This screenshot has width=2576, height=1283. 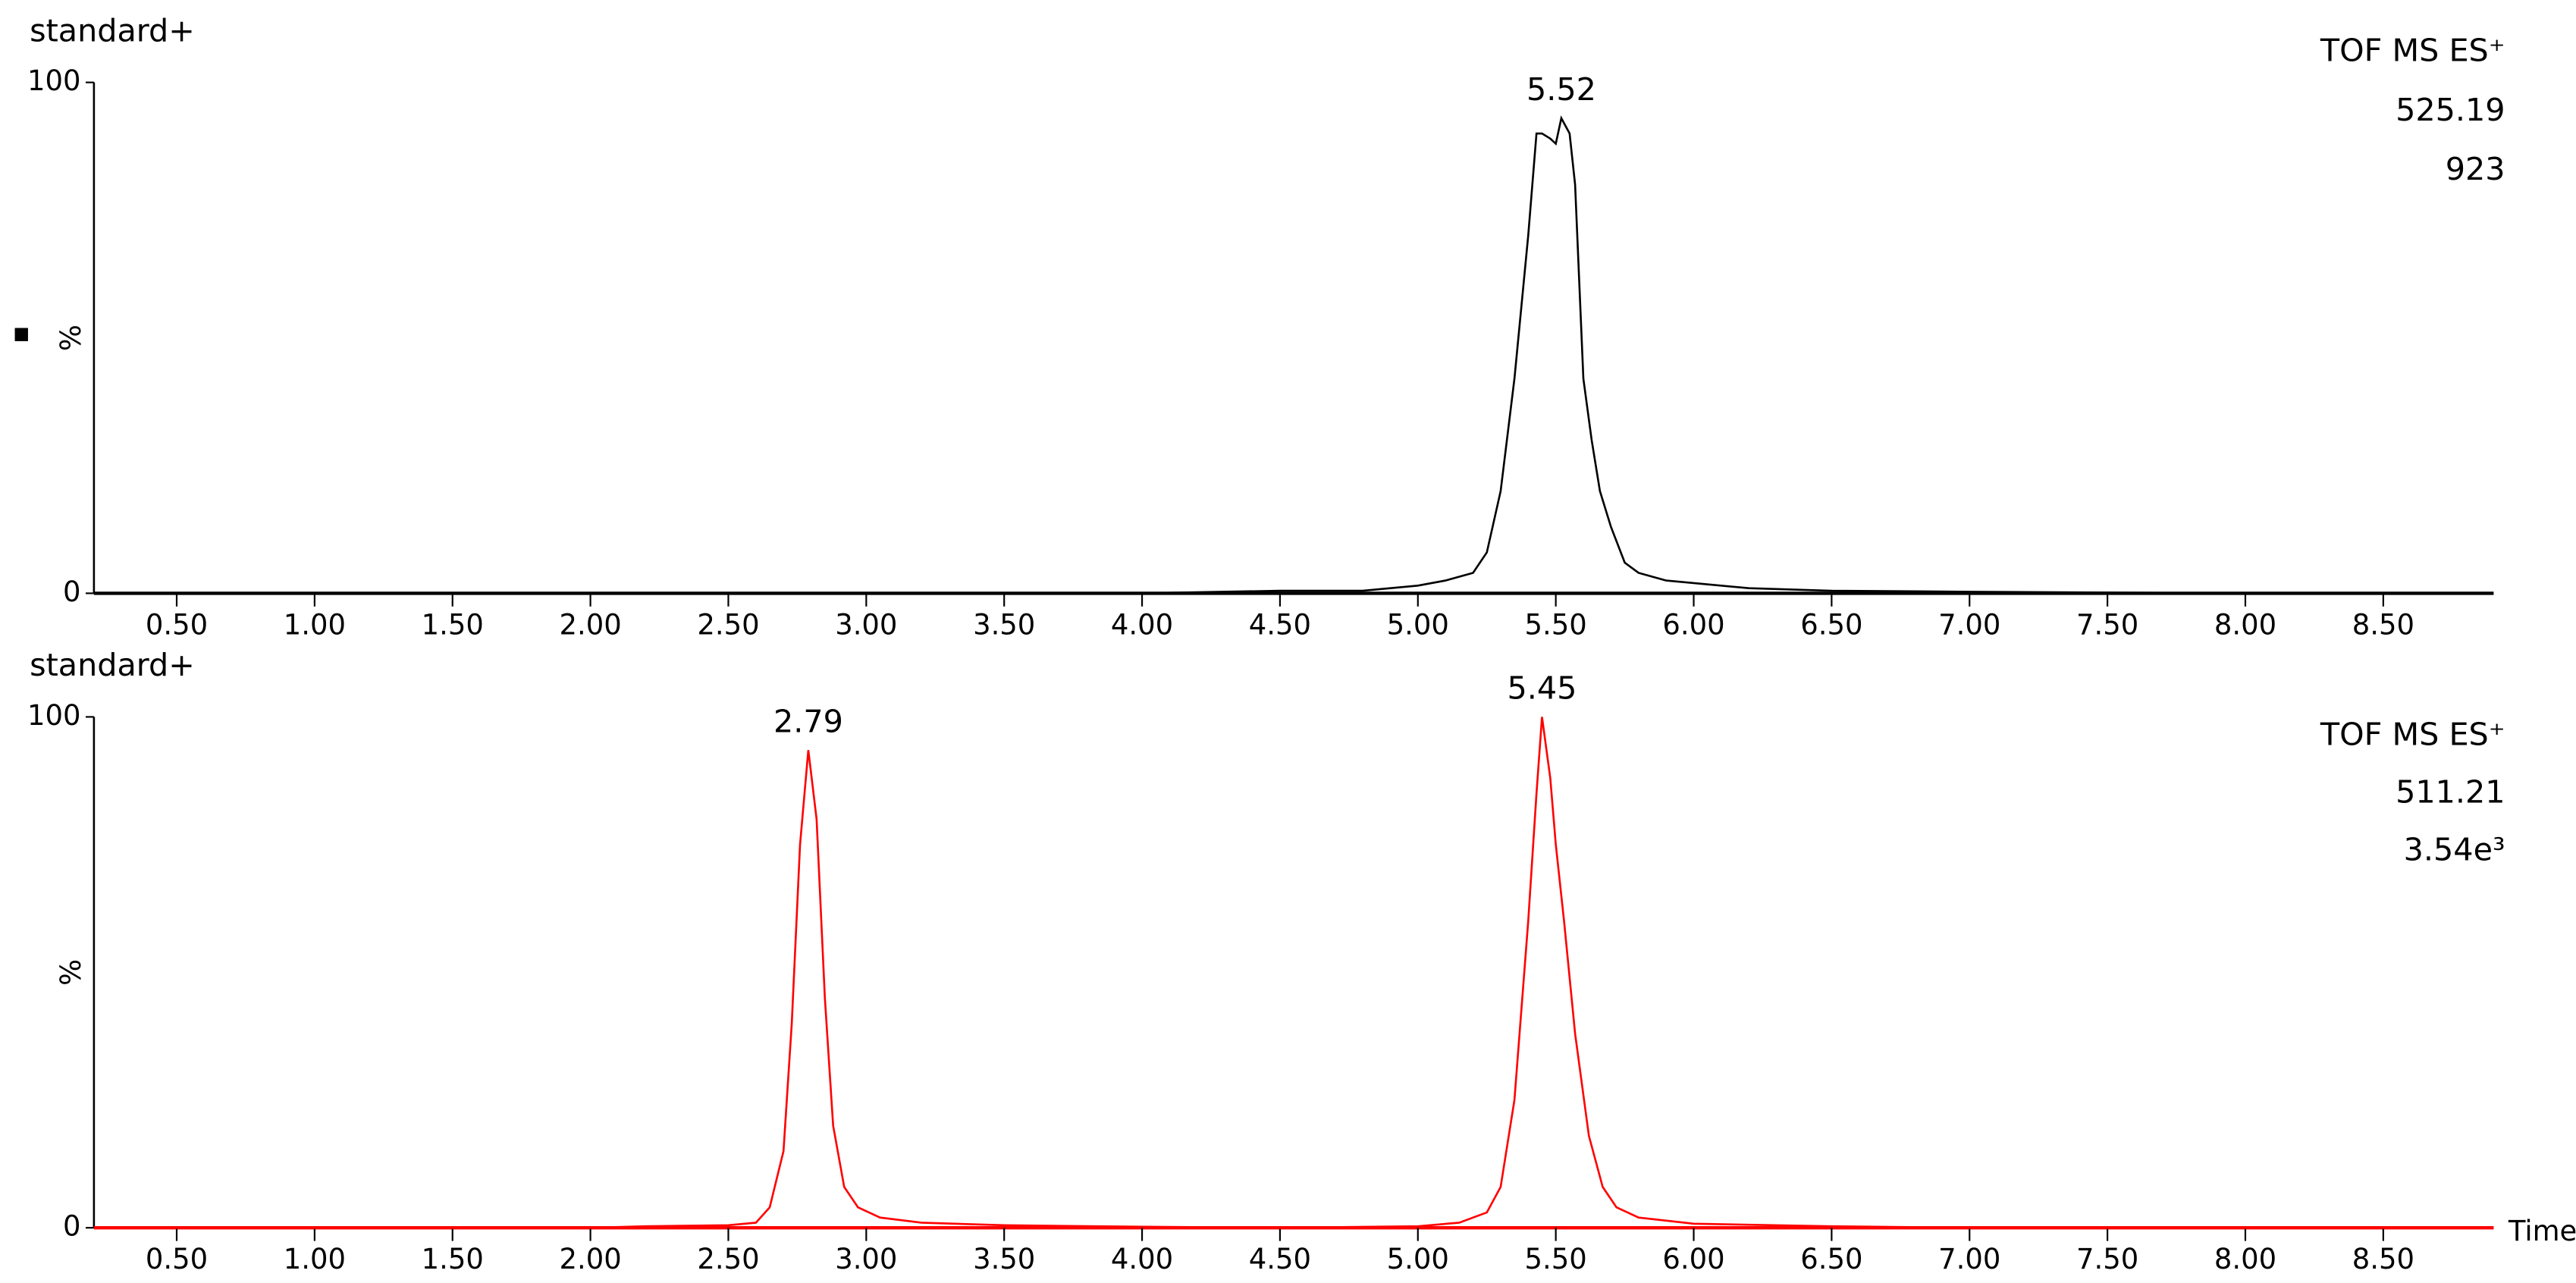 I want to click on marker-square, so click(x=21, y=334).